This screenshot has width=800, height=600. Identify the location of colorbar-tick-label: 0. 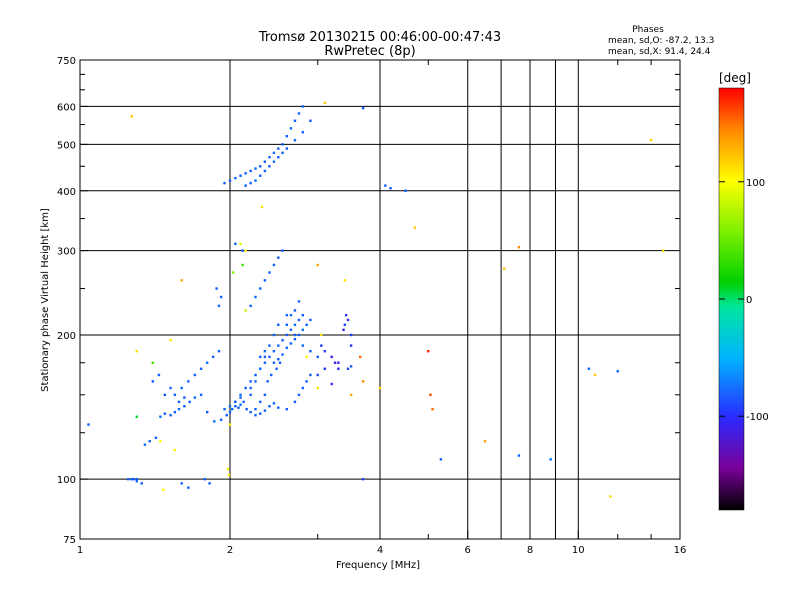
(749, 300).